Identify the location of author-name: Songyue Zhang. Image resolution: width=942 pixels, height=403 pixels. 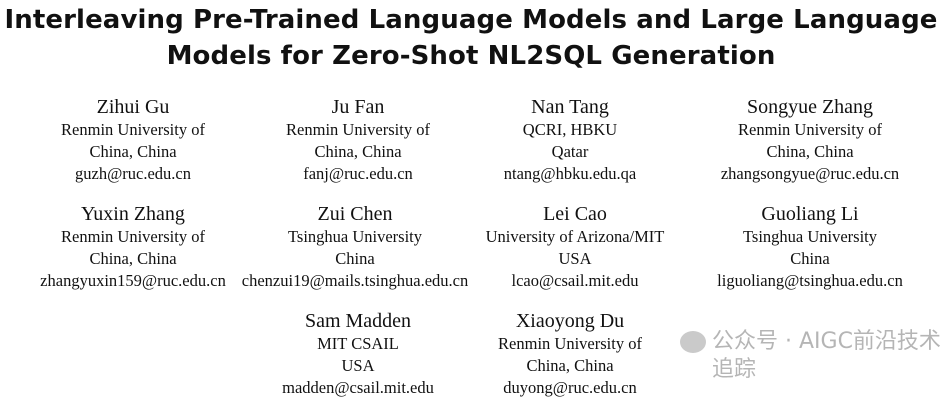
(810, 107).